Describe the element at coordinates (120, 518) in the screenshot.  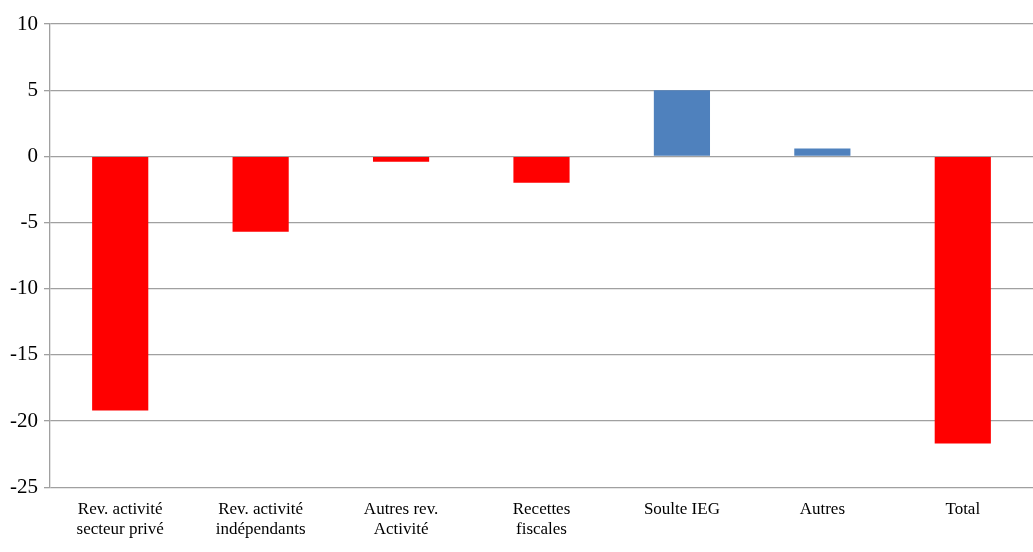
I see `x-tick-label: Rev. activité secteur privé` at that location.